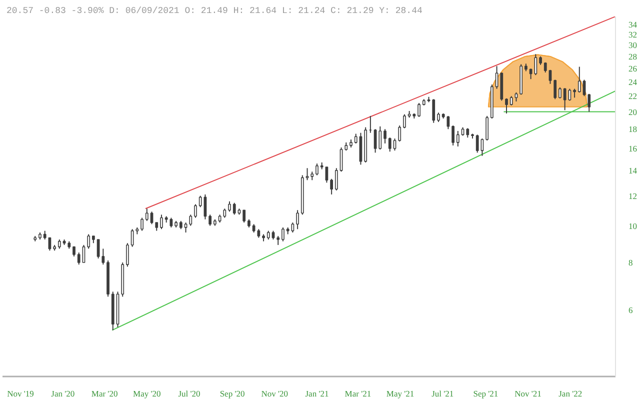  What do you see at coordinates (632, 45) in the screenshot?
I see `y-tick-label: 30` at bounding box center [632, 45].